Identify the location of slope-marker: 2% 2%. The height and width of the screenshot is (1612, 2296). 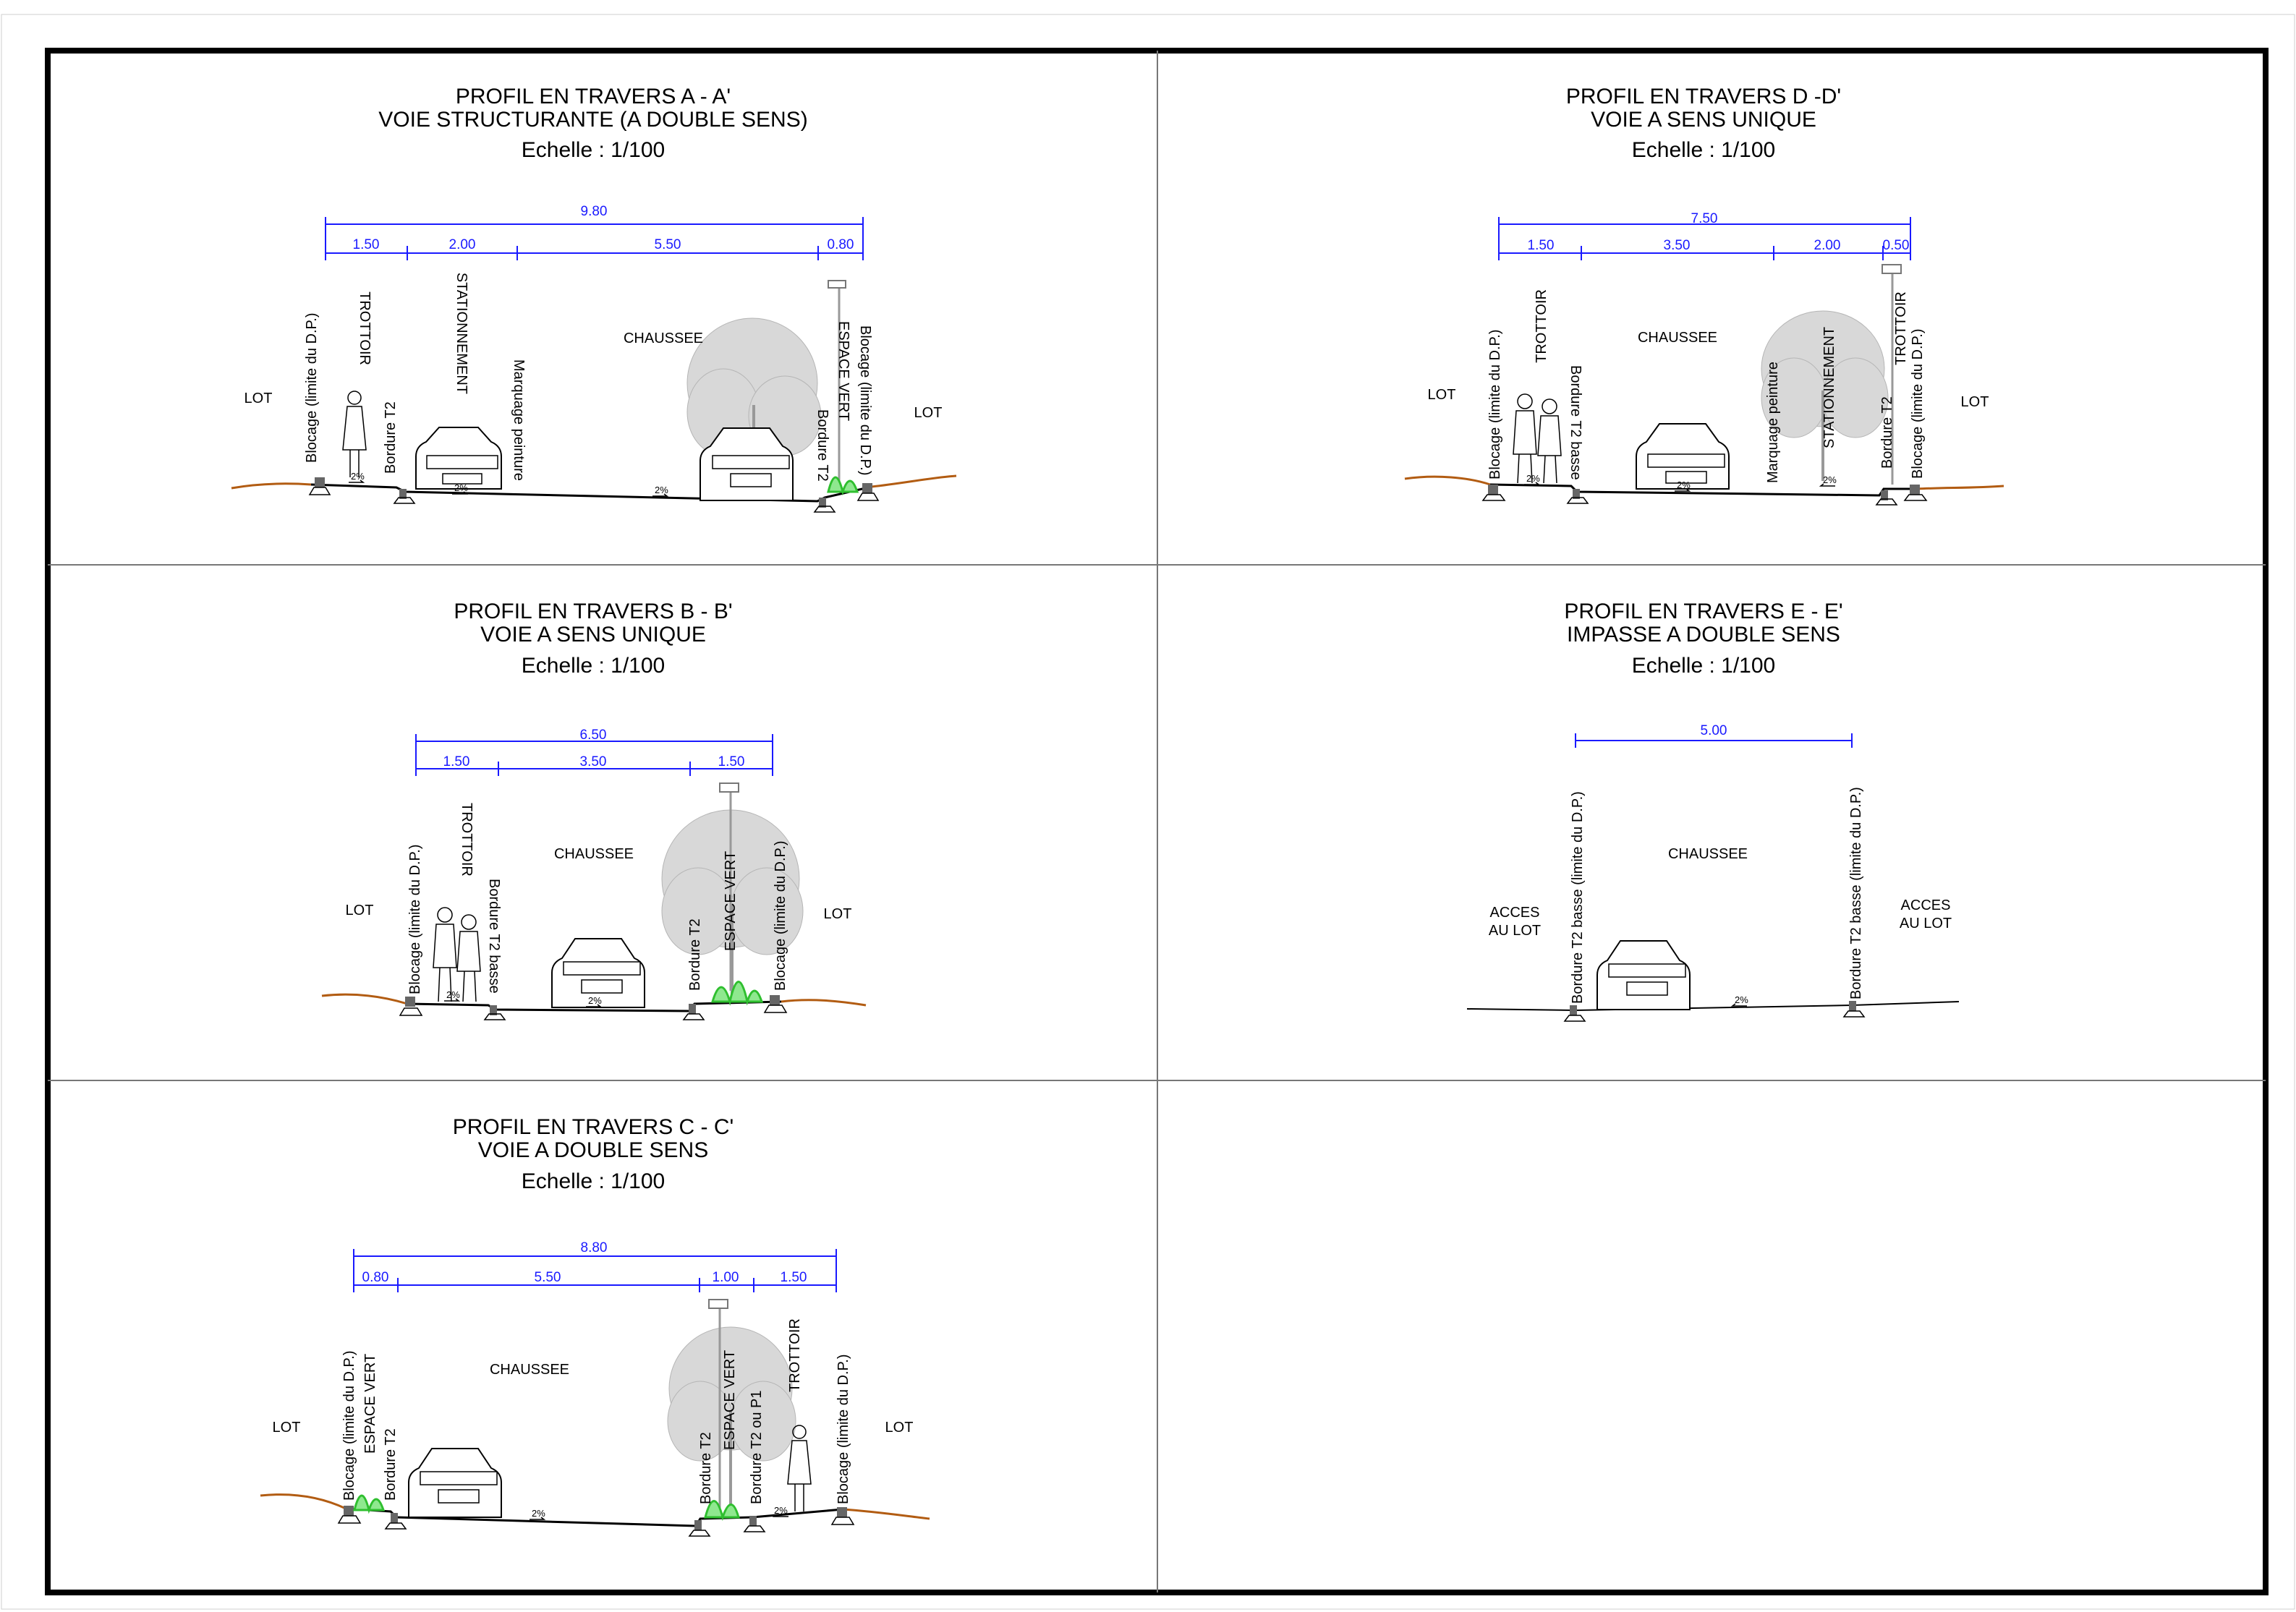
(659, 1513).